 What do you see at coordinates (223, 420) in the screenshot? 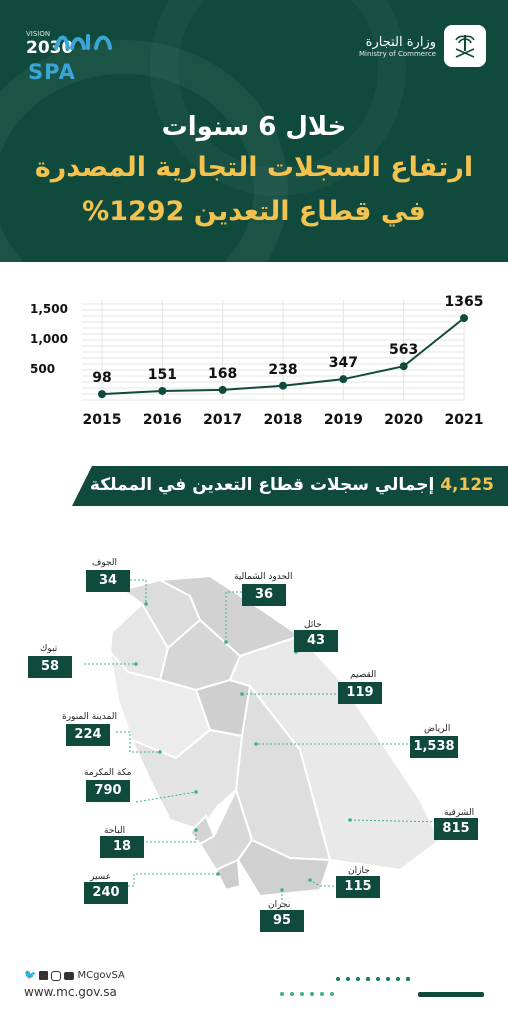
I see `x-tick-label: 2017` at bounding box center [223, 420].